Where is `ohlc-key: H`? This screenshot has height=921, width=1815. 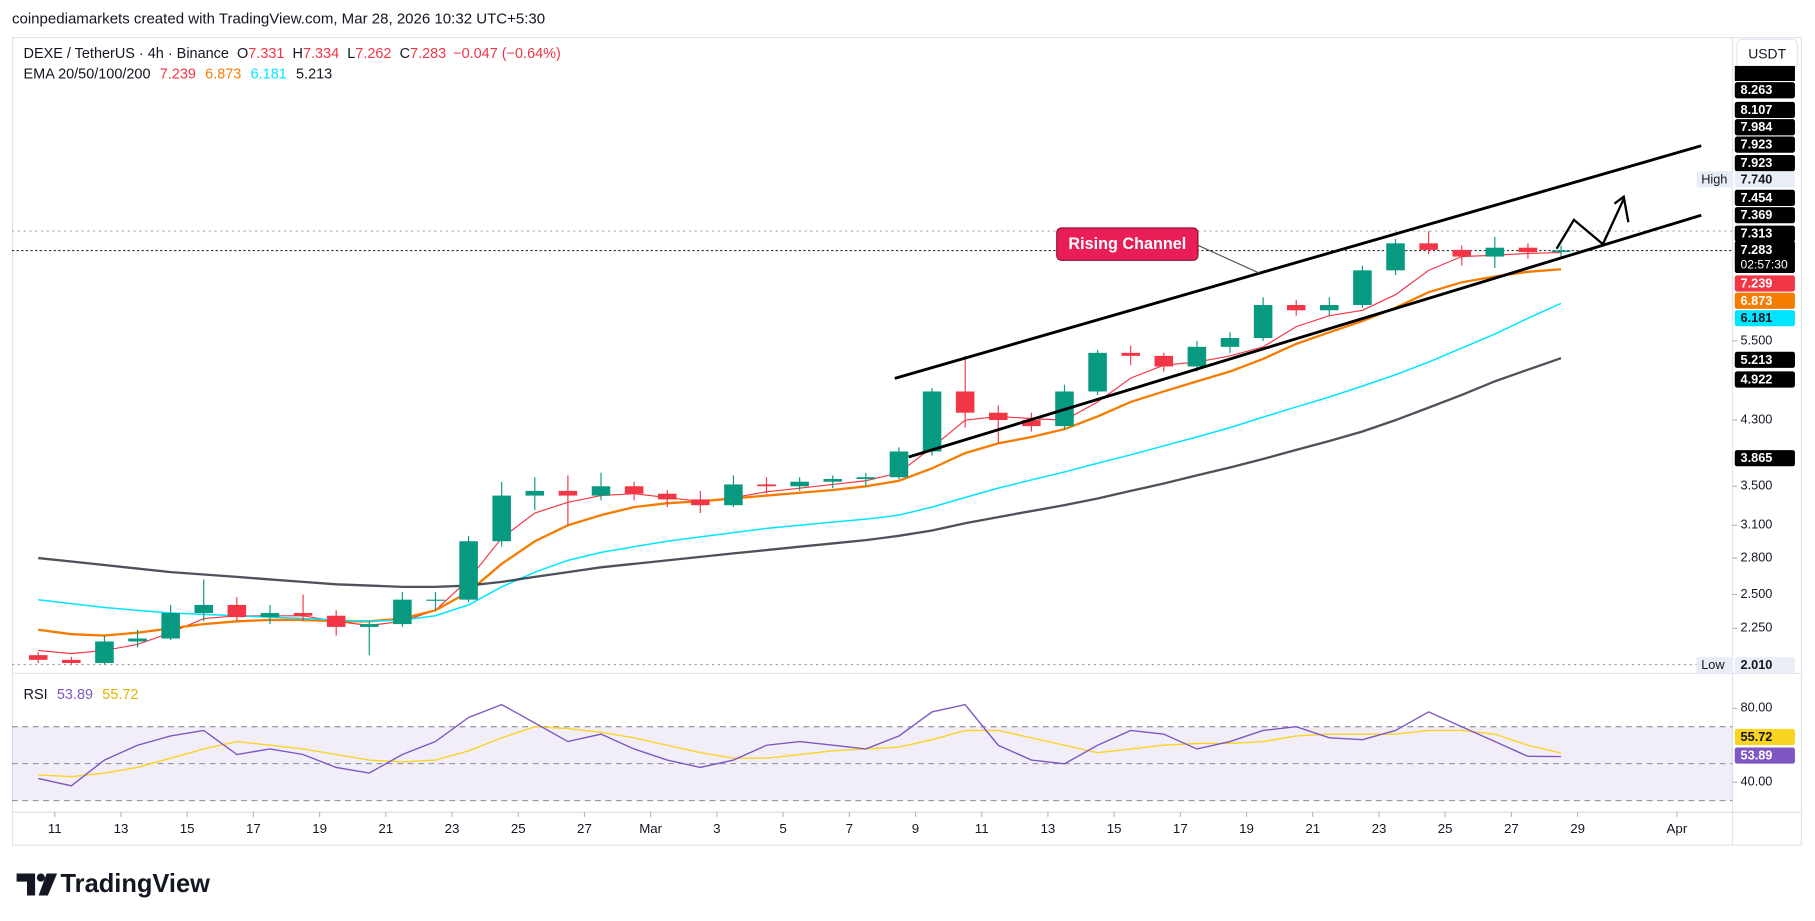 ohlc-key: H is located at coordinates (298, 54).